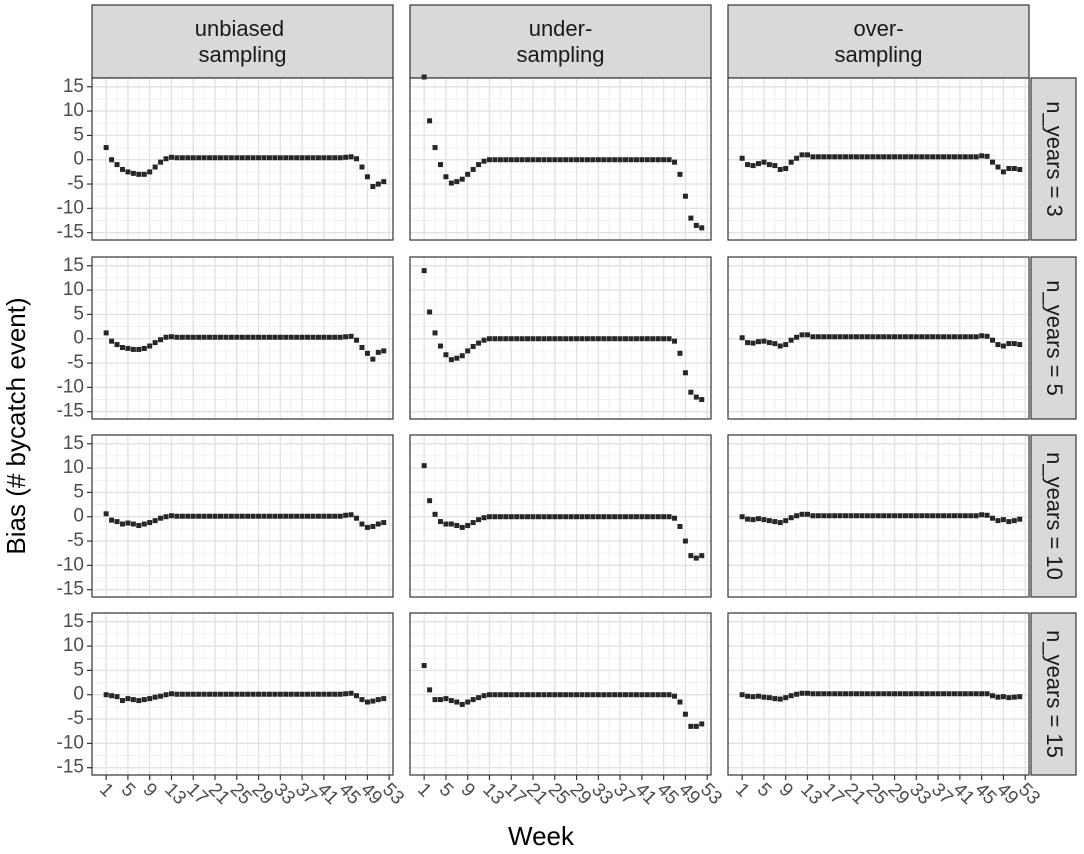 Image resolution: width=1084 pixels, height=854 pixels. Describe the element at coordinates (75, 718) in the screenshot. I see `y-tick-label: -5` at that location.